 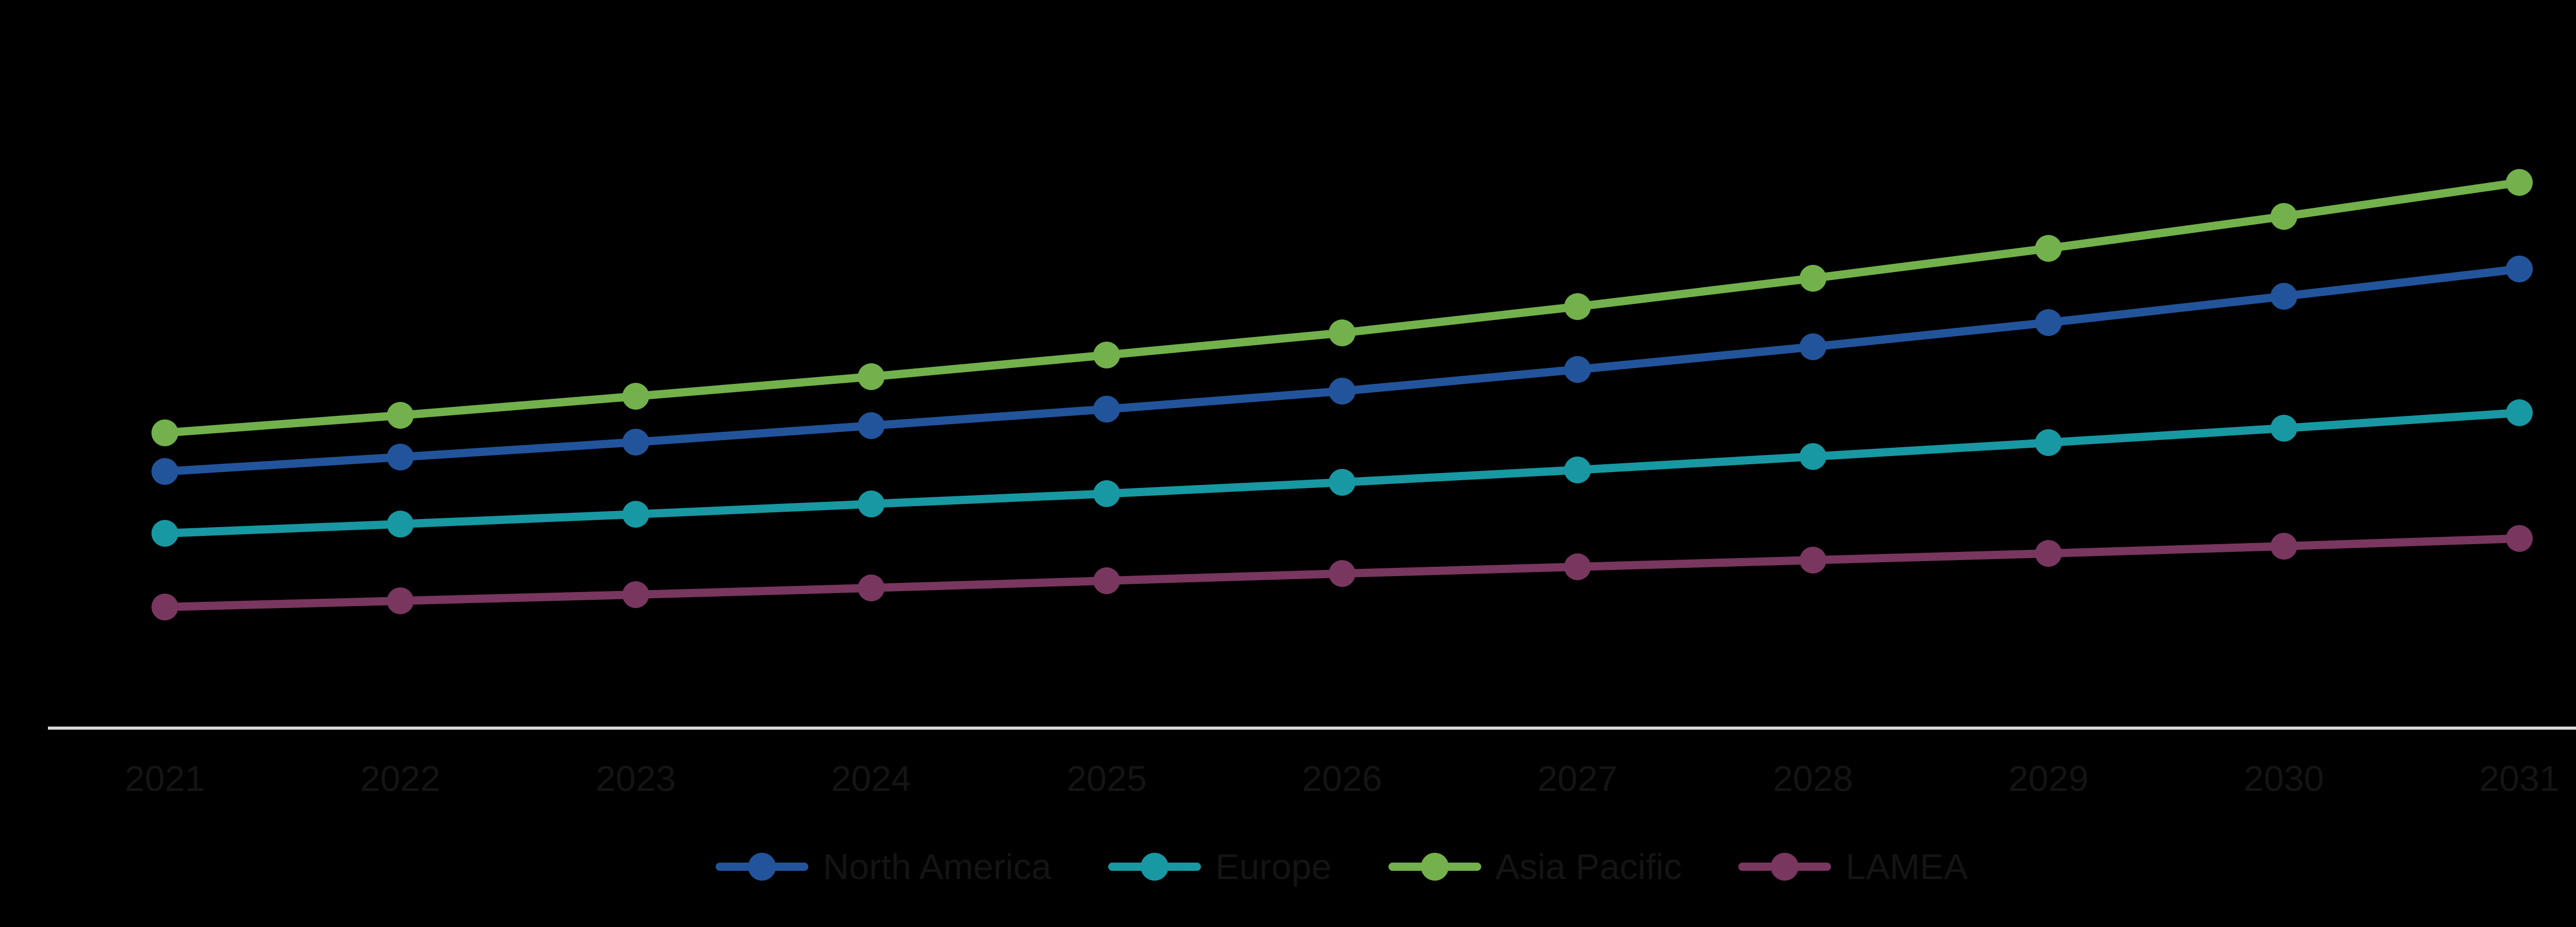 What do you see at coordinates (400, 779) in the screenshot?
I see `x-axis-tick-label: 2022` at bounding box center [400, 779].